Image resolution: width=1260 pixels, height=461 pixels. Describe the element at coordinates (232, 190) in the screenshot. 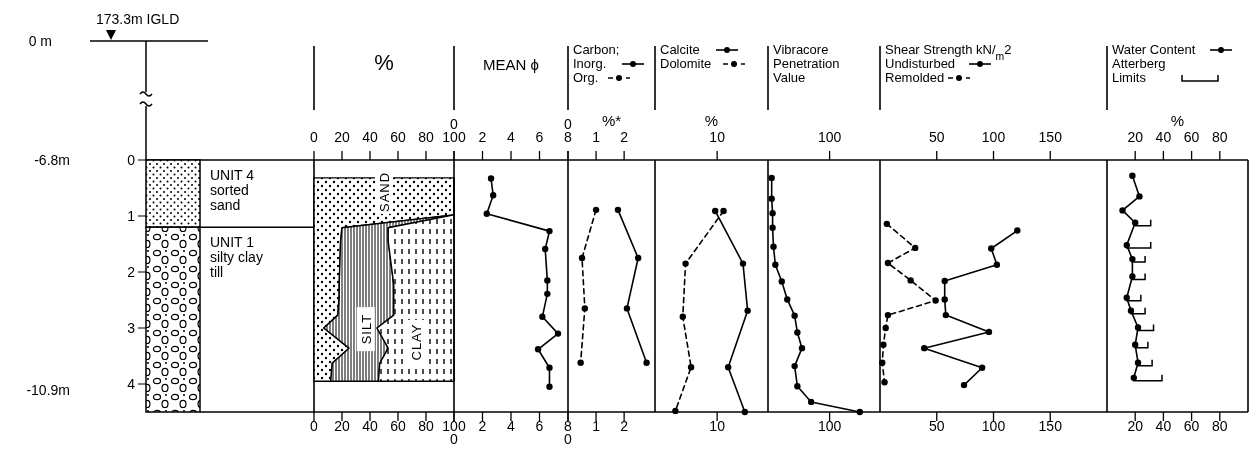

I see `series-label: UNIT 4 sorted sand` at that location.